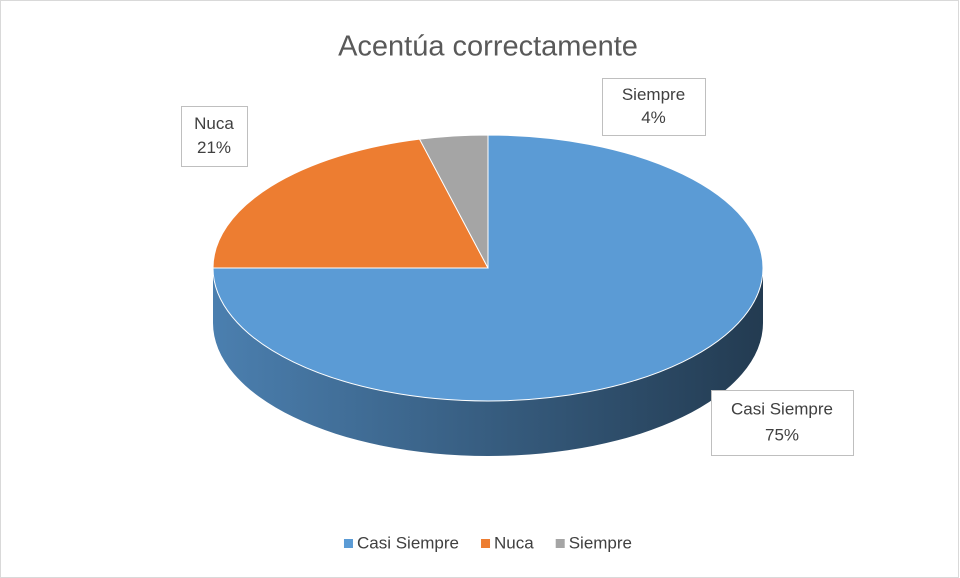 The height and width of the screenshot is (578, 960). I want to click on data-label-name: Nuca, so click(214, 123).